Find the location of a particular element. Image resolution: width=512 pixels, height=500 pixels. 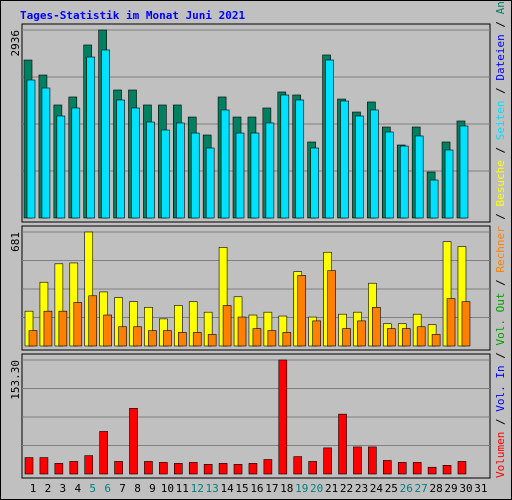

x-tick-label: 6 is located at coordinates (107, 488).